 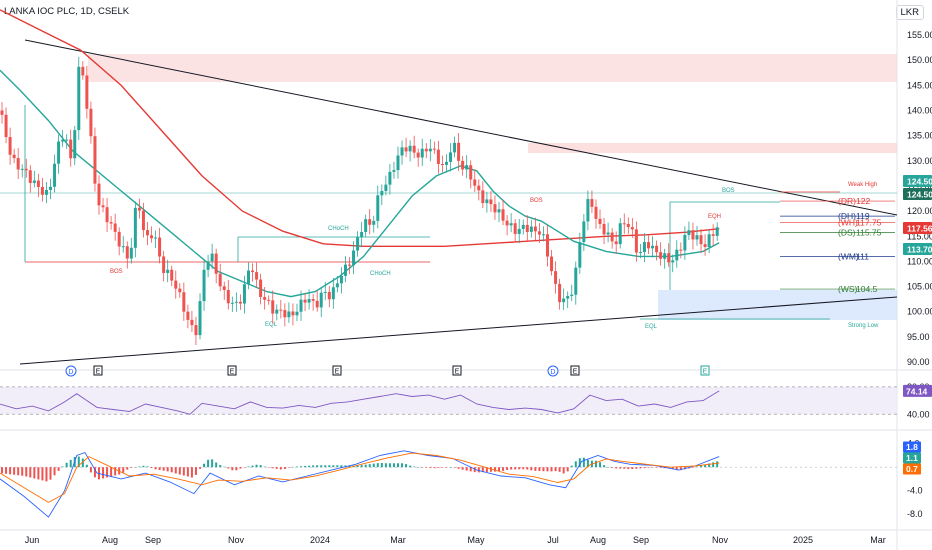 What do you see at coordinates (398, 540) in the screenshot?
I see `time-tick-label: Mar` at bounding box center [398, 540].